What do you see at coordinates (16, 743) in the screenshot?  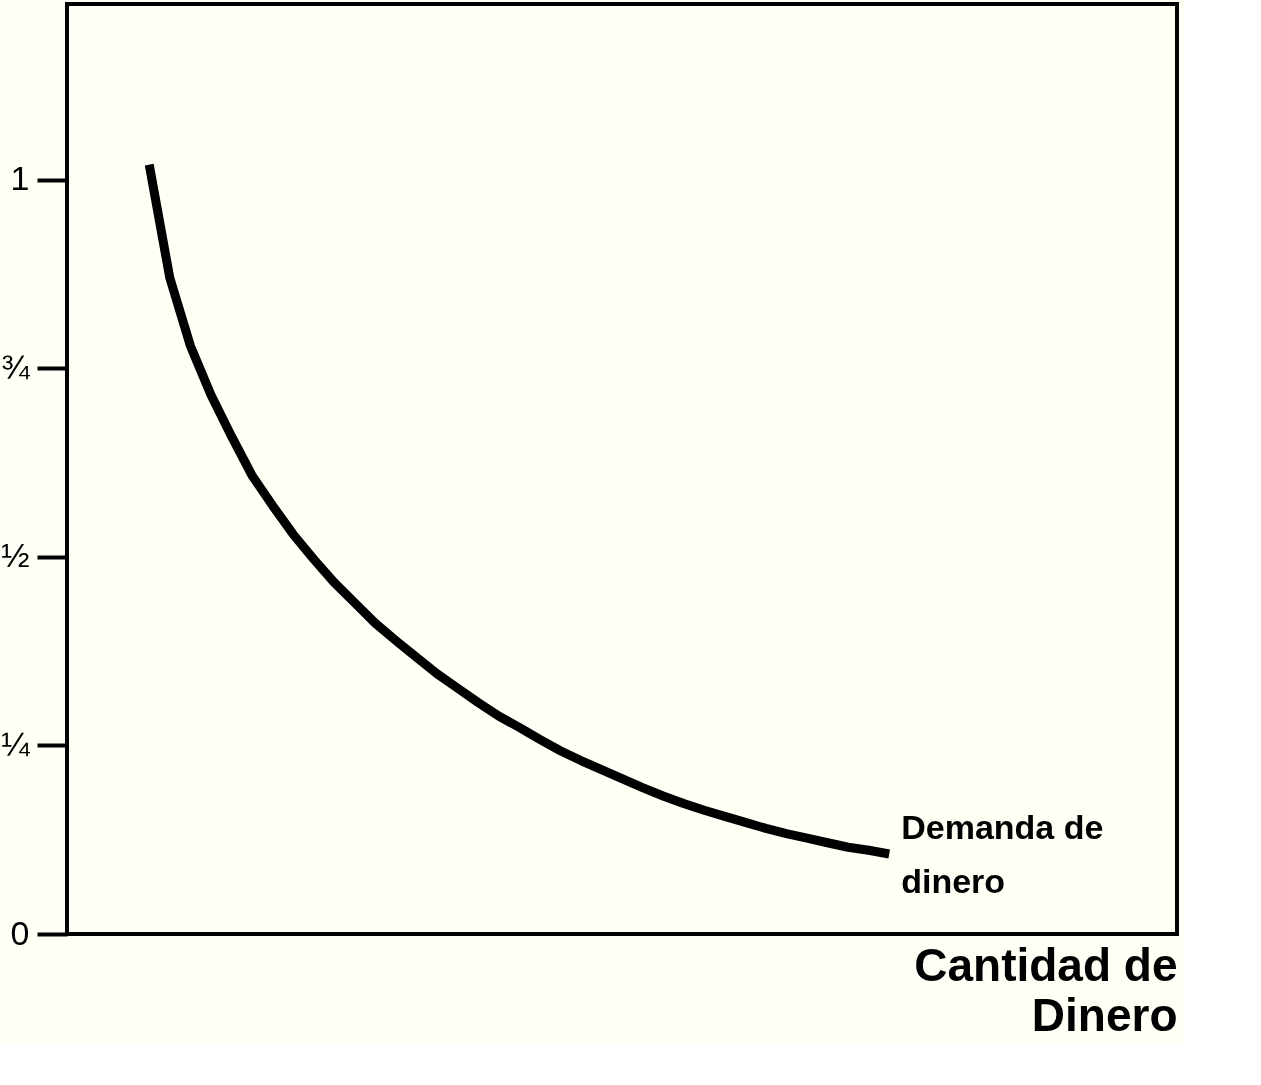 I see `y-tick-label: ¼` at bounding box center [16, 743].